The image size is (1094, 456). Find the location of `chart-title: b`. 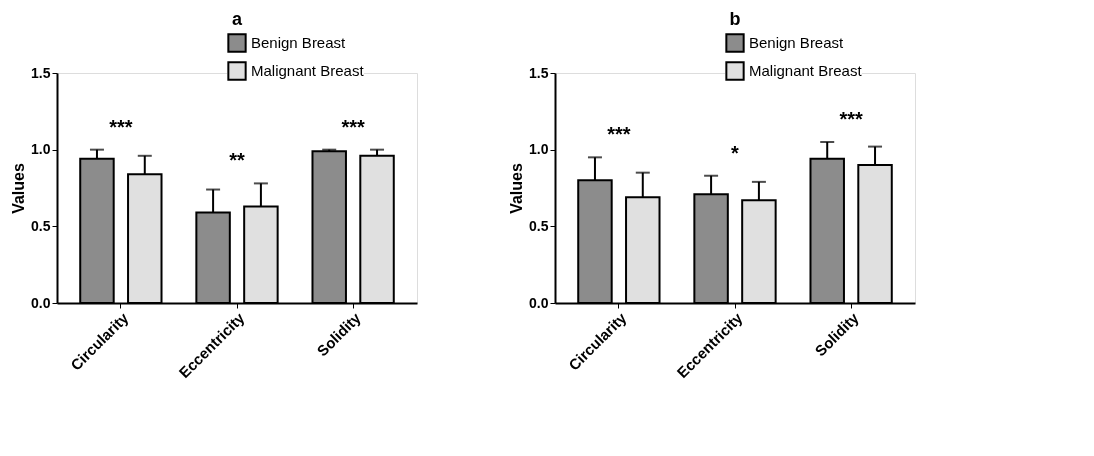

chart-title: b is located at coordinates (735, 19).